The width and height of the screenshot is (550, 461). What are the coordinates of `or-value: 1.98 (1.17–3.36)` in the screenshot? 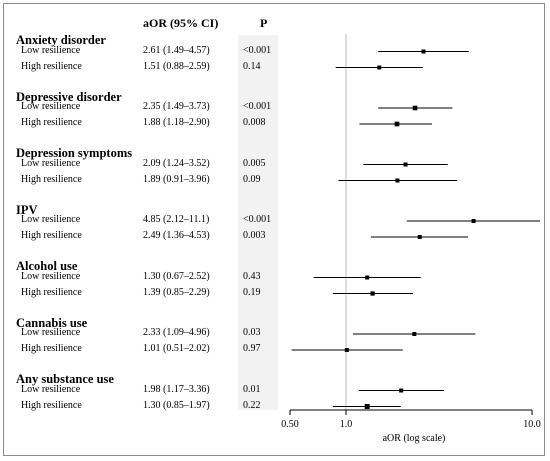 It's located at (176, 389).